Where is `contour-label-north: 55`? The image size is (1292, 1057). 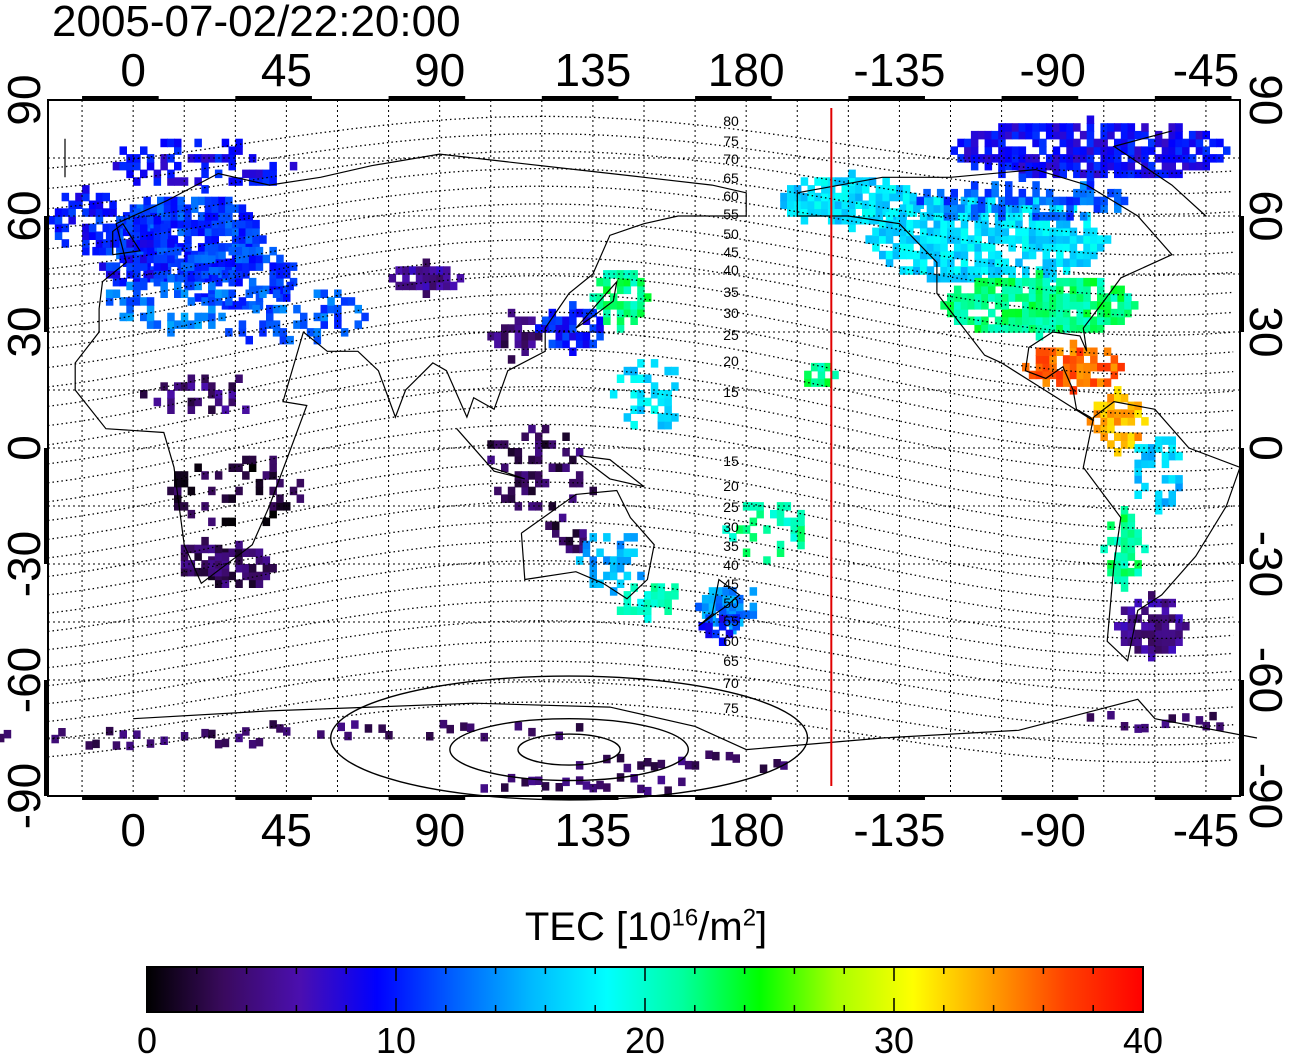 contour-label-north: 55 is located at coordinates (731, 214).